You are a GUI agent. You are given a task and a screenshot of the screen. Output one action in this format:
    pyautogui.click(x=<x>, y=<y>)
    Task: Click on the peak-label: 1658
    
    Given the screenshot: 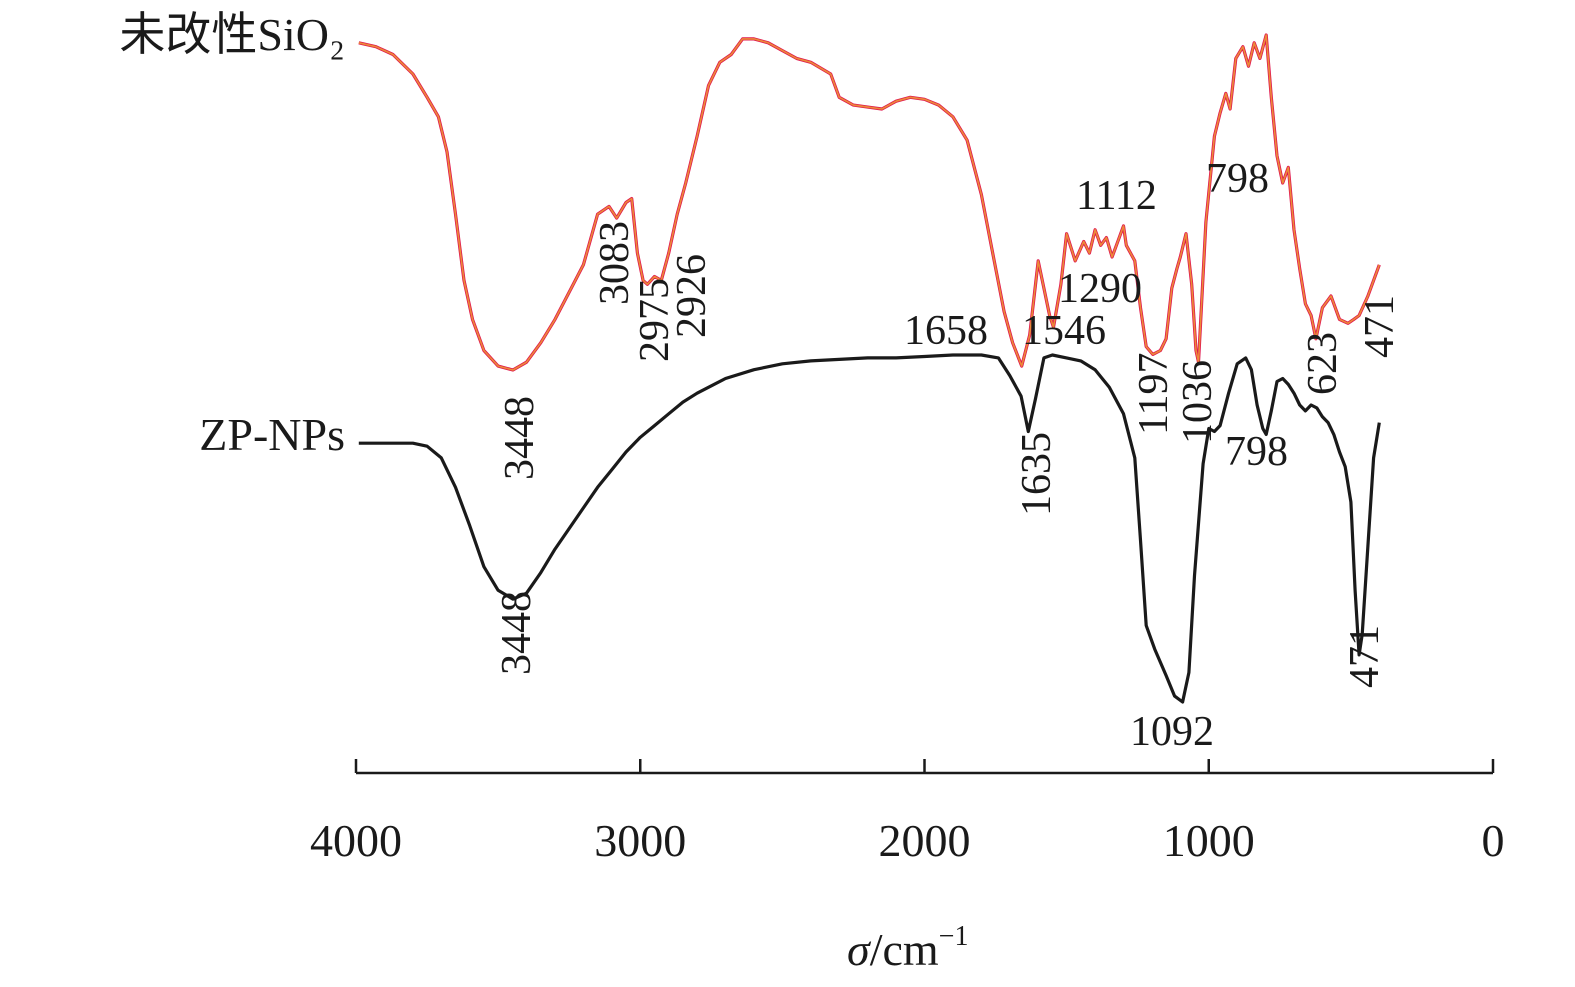 What is the action you would take?
    pyautogui.click(x=946, y=331)
    